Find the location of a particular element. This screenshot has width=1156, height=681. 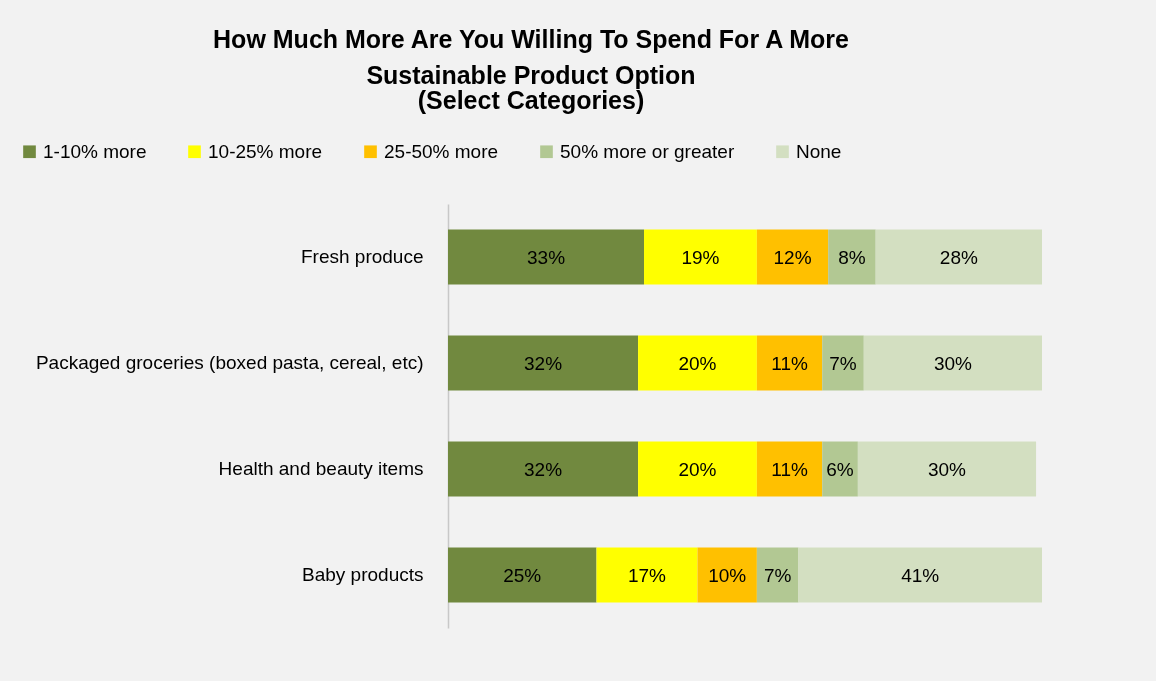

data-label: 41% is located at coordinates (920, 575).